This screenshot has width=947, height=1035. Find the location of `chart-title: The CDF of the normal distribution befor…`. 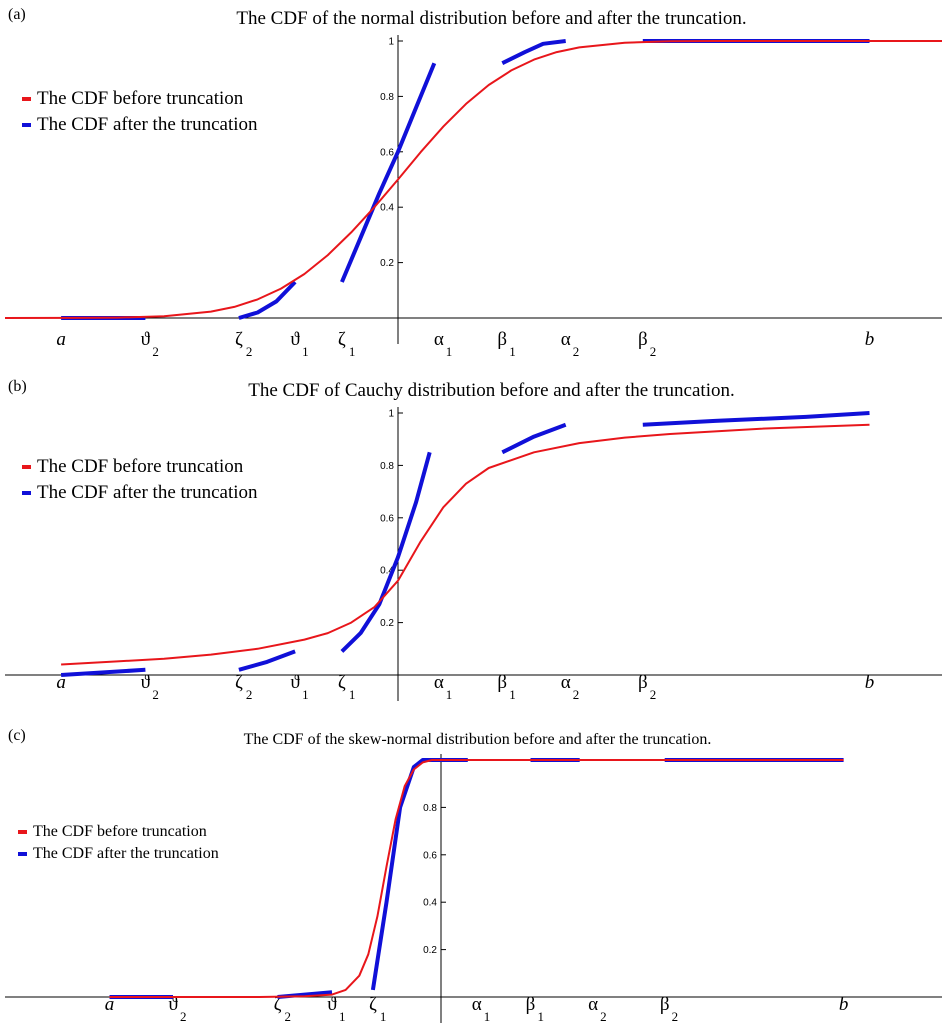

chart-title: The CDF of the normal distribution befor… is located at coordinates (491, 18).